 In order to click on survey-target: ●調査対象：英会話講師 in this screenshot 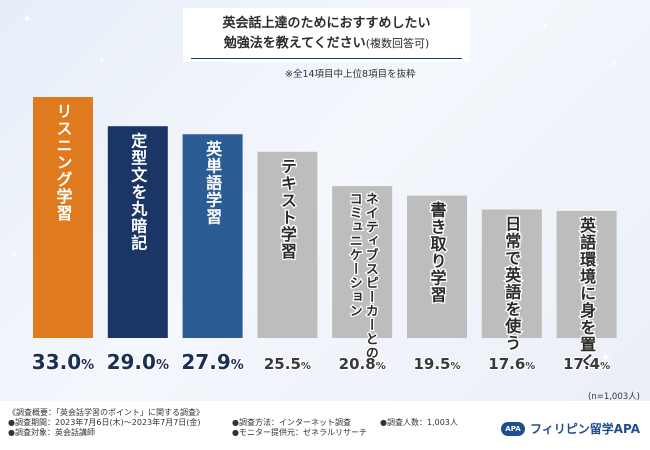, I will do `click(51, 432)`.